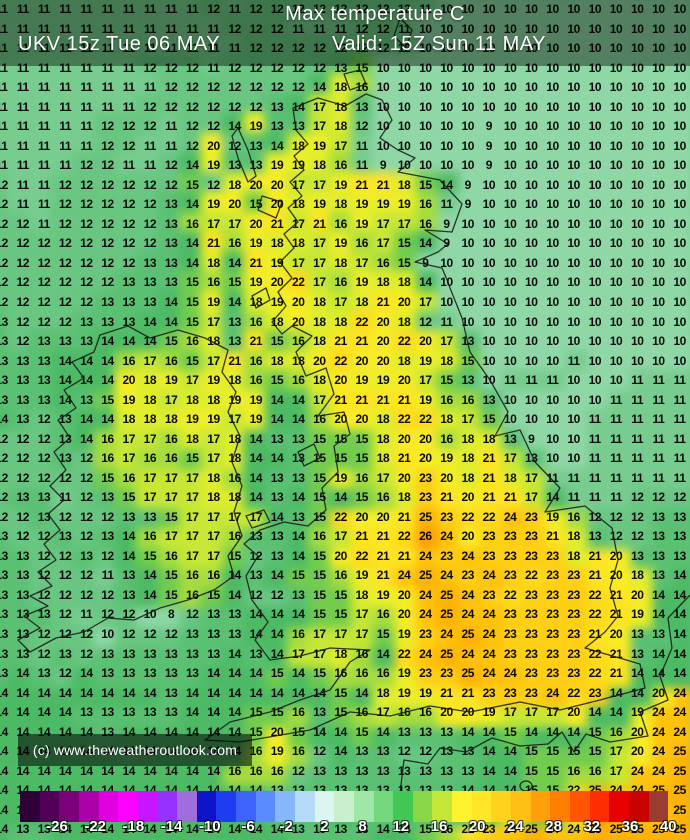 Image resolution: width=690 pixels, height=840 pixels. Describe the element at coordinates (619, 806) in the screenshot. I see `scale-segment` at that location.